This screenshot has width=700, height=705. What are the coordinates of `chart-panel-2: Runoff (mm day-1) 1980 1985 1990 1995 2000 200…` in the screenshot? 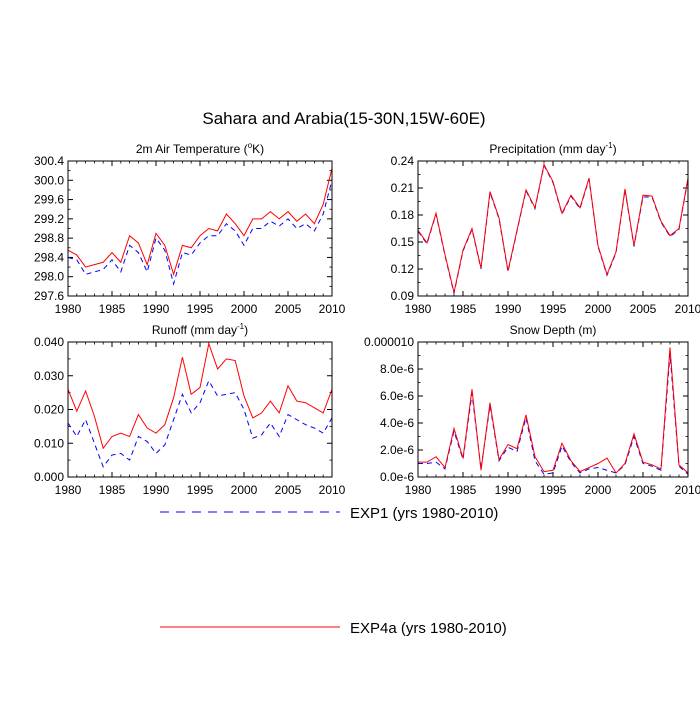 It's located at (190, 409).